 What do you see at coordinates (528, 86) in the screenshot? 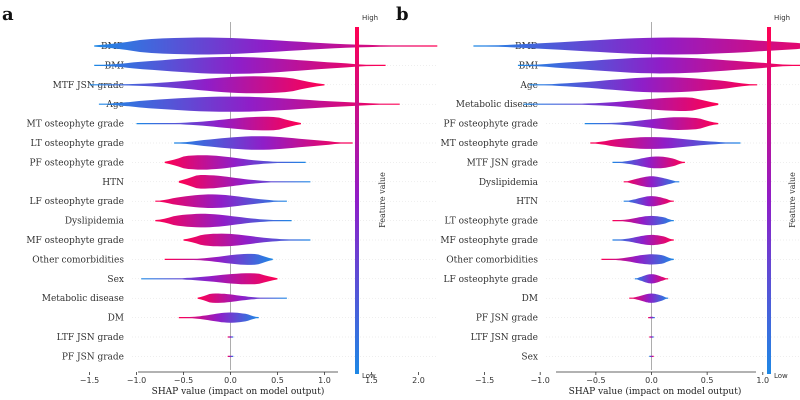
I see `feature-label: Age` at bounding box center [528, 86].